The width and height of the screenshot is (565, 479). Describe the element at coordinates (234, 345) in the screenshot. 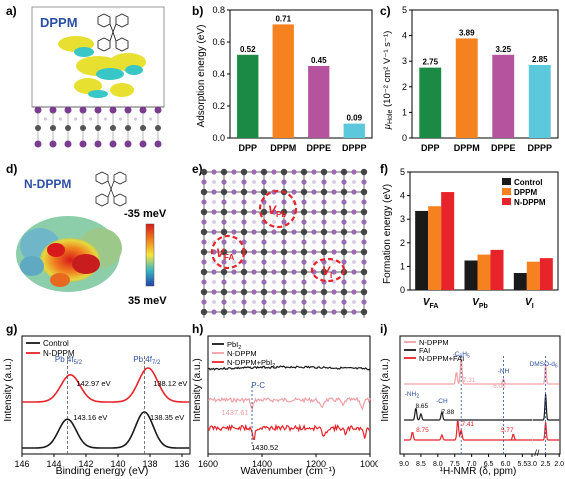

I see `legend-label: PbI2` at that location.